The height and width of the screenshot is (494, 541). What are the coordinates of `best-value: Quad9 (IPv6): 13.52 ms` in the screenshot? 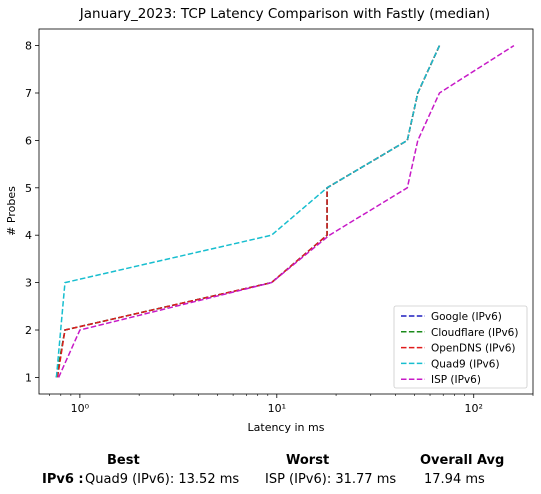 It's located at (162, 479).